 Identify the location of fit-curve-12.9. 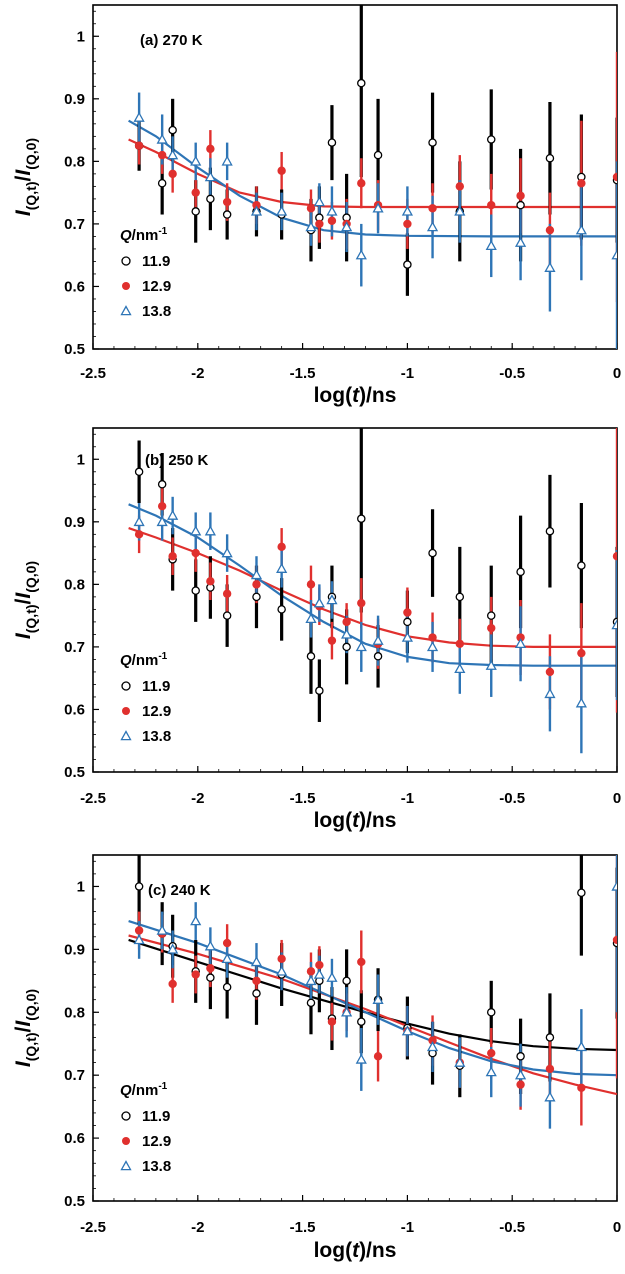
(372, 173).